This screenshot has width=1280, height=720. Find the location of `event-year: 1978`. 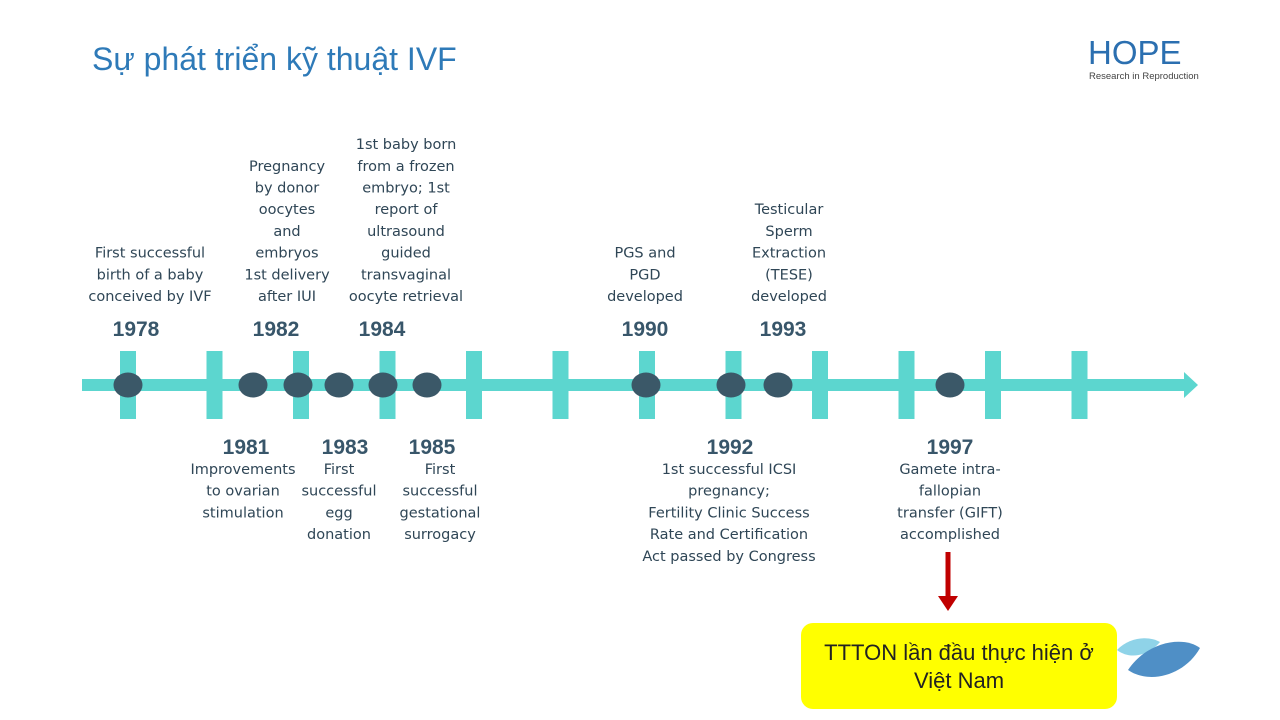

event-year: 1978 is located at coordinates (136, 329).